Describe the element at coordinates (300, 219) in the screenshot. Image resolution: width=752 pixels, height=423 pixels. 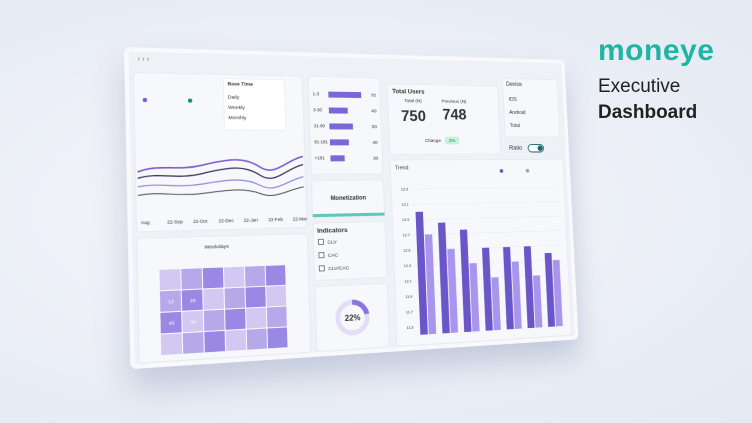
I see `x-tick-label: 22-Mar` at that location.